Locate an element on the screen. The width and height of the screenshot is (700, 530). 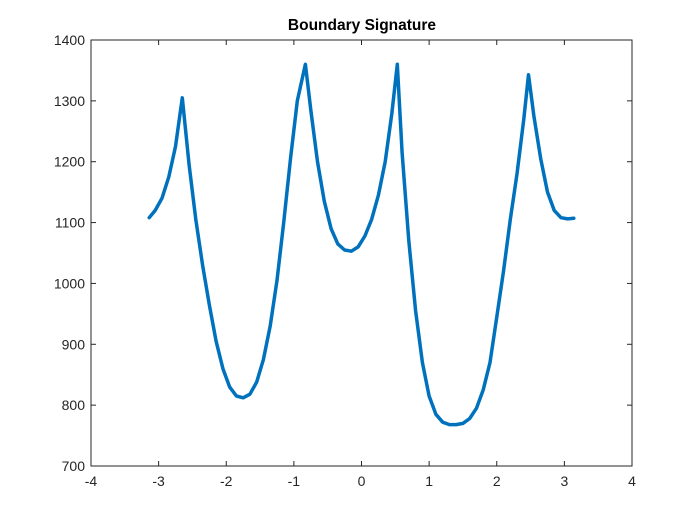
x-tick-label: -3 is located at coordinates (158, 481).